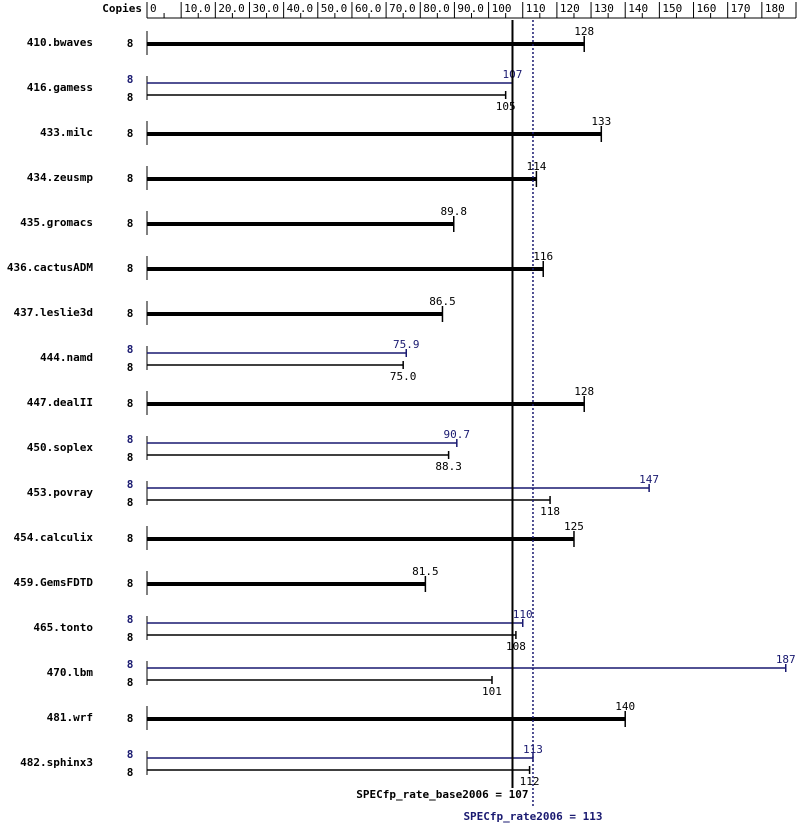  Describe the element at coordinates (368, 8) in the screenshot. I see `x-tick-label: 60.0` at that location.